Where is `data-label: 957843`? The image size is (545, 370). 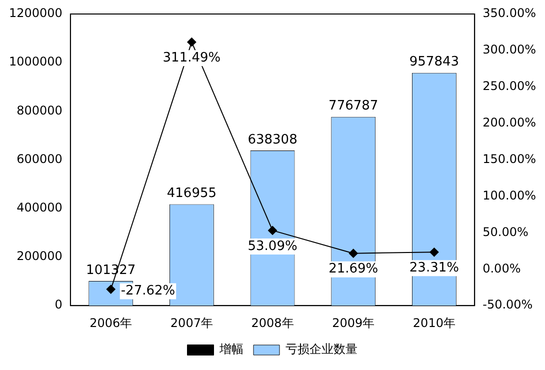
data-label: 957843 is located at coordinates (434, 62).